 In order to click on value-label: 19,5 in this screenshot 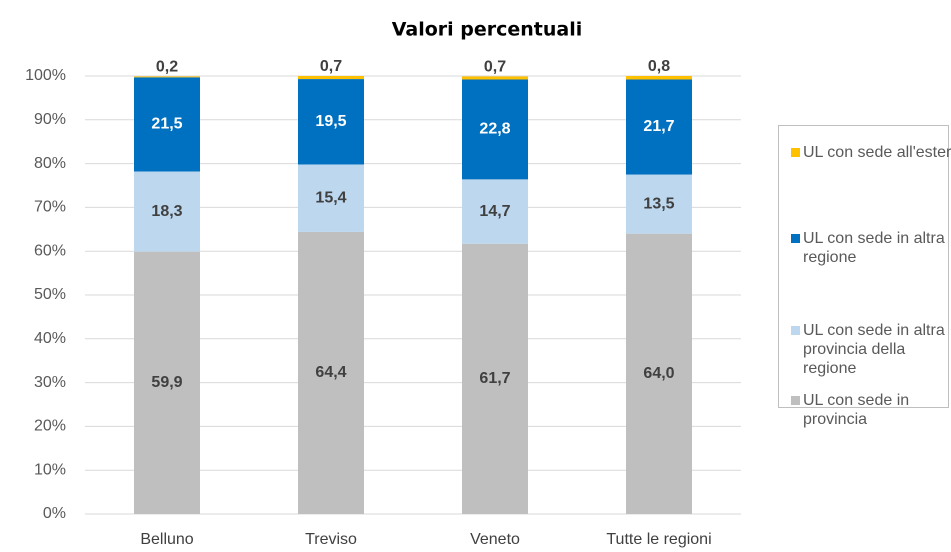, I will do `click(330, 121)`.